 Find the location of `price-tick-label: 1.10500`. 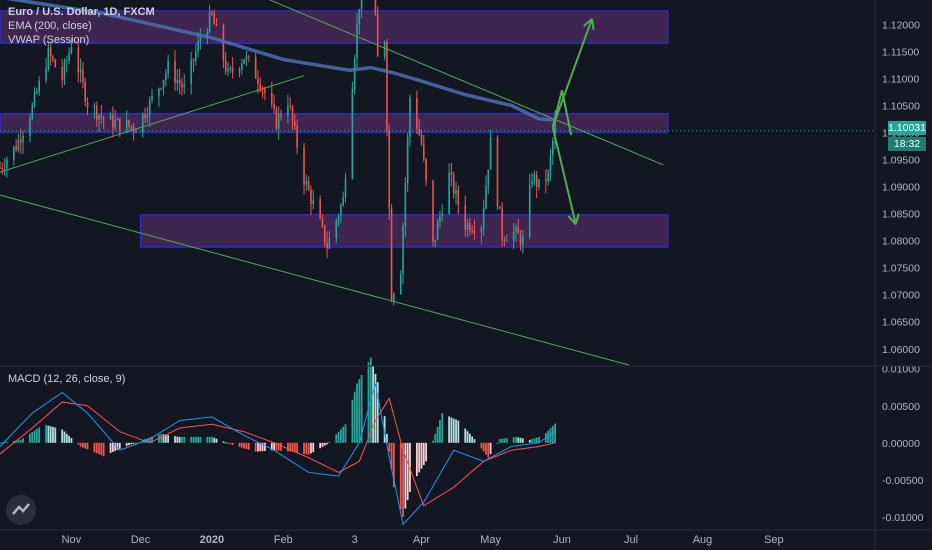

price-tick-label: 1.10500 is located at coordinates (901, 106).